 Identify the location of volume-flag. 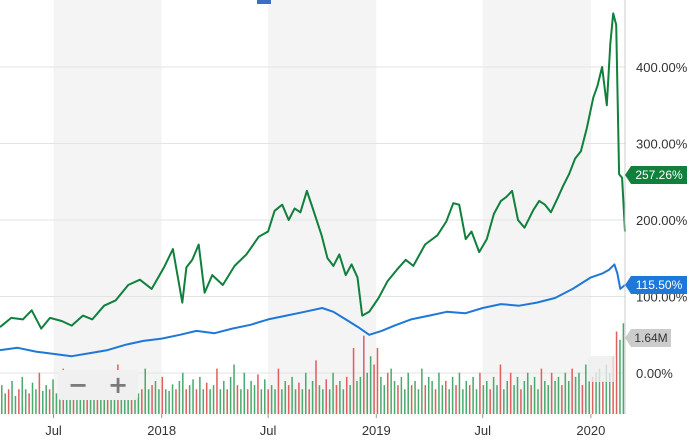
(648, 338).